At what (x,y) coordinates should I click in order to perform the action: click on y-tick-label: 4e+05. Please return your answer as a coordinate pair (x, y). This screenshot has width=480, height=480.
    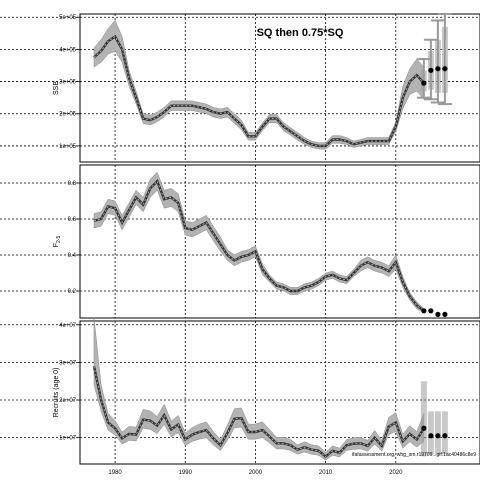
    Looking at the image, I should click on (68, 50).